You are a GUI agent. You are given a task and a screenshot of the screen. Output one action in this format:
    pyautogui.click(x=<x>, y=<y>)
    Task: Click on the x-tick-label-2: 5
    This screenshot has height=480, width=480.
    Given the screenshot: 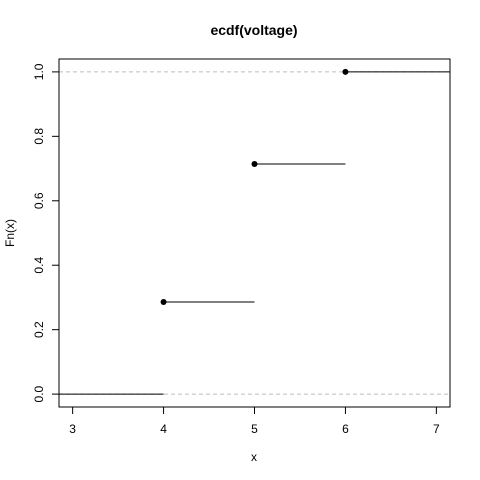 What is the action you would take?
    pyautogui.click(x=254, y=429)
    